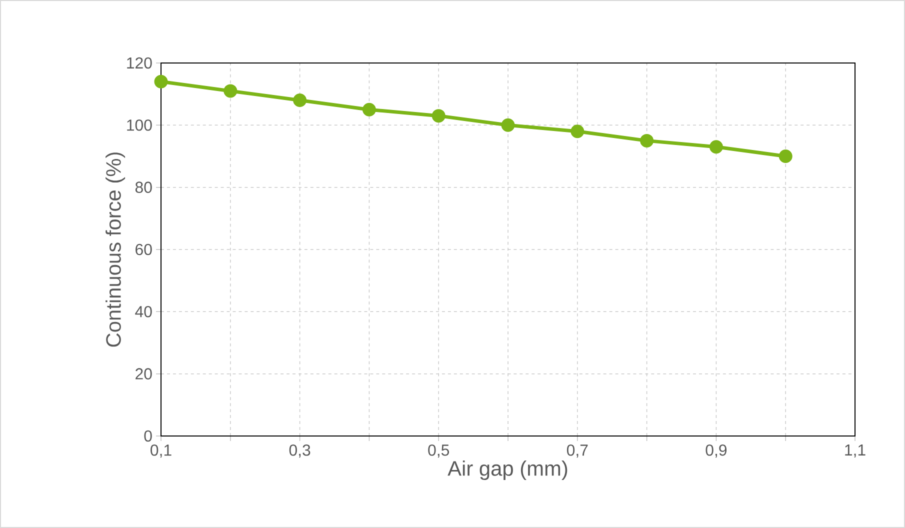 Image resolution: width=905 pixels, height=528 pixels. I want to click on y-tick-label: 80, so click(143, 187).